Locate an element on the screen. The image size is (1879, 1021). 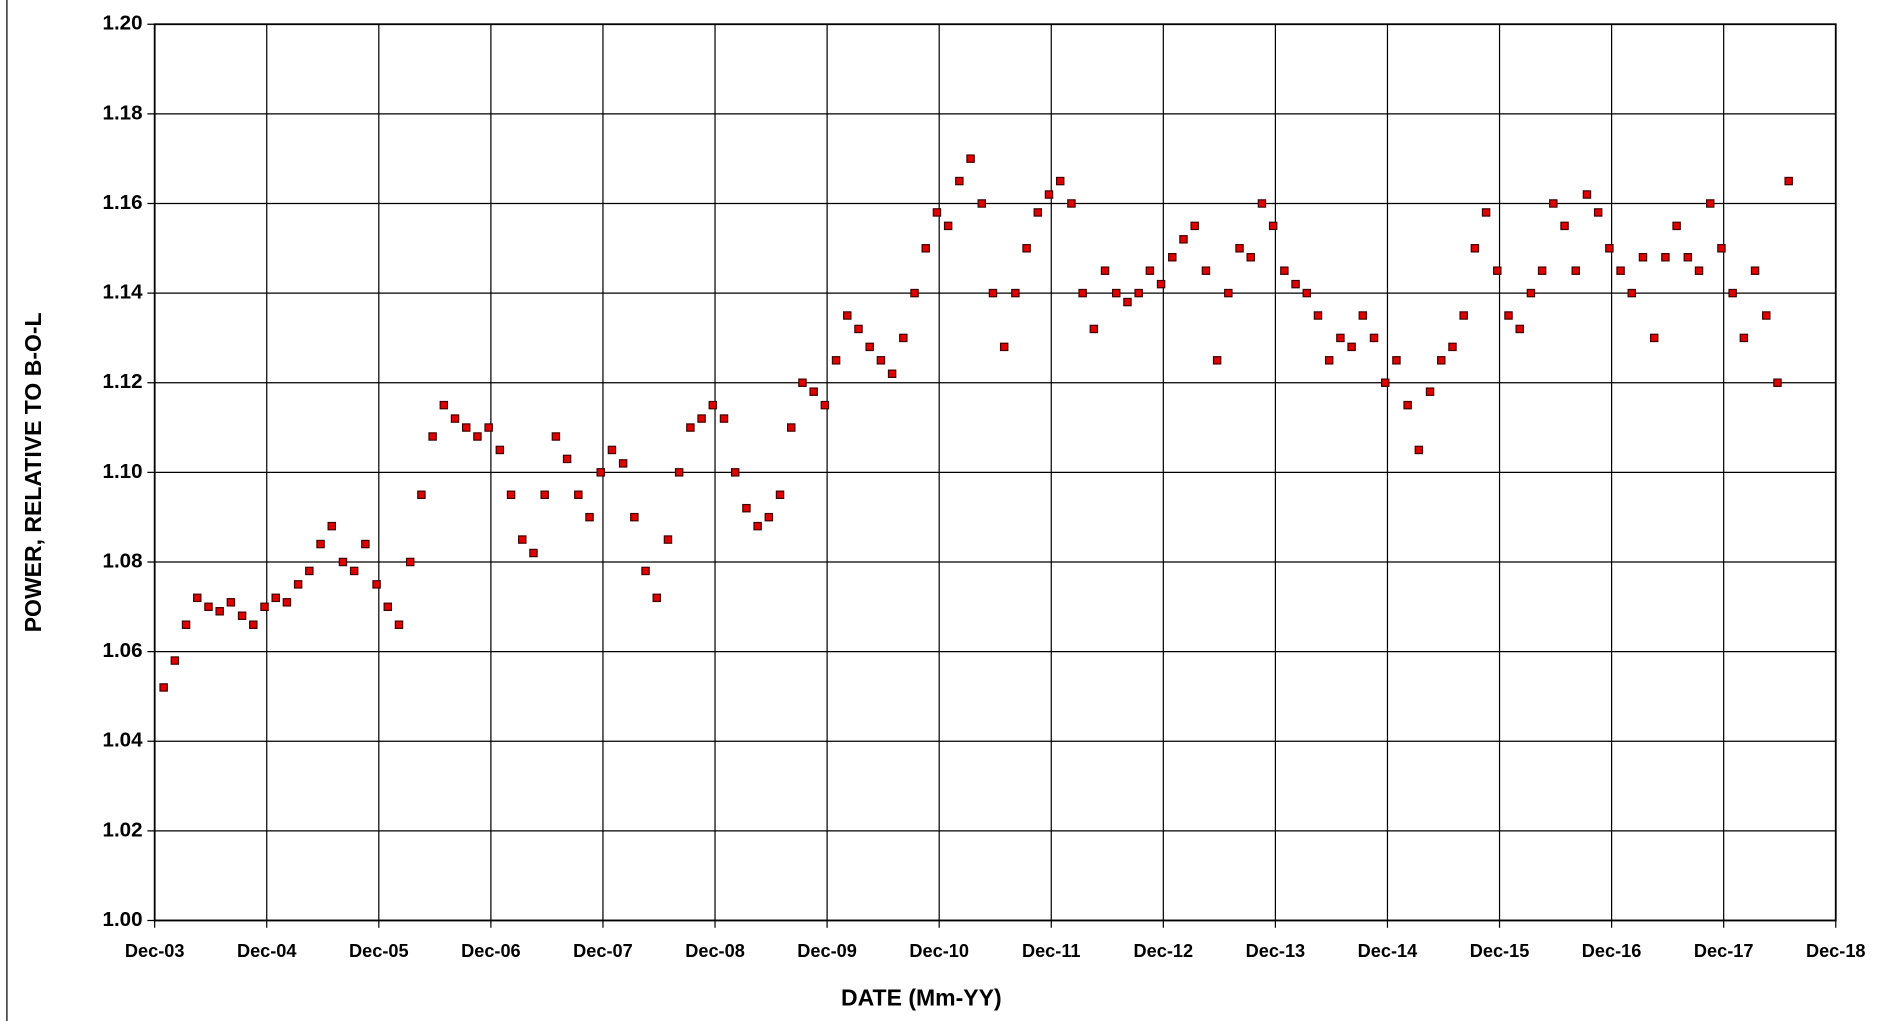
x-tick-label: Dec-11 is located at coordinates (1051, 951).